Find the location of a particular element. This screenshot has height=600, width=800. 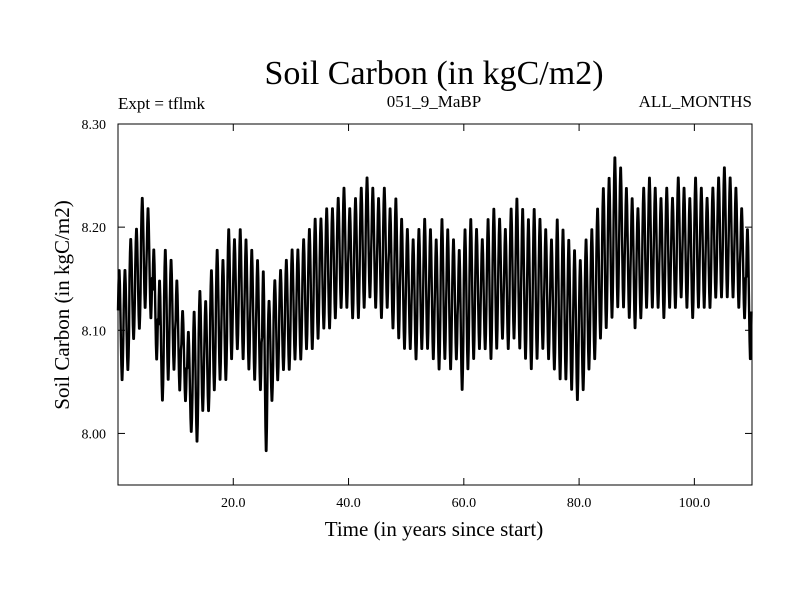

y-axis-label: Soil Carbon (in kgC/m2) is located at coordinates (62, 304).